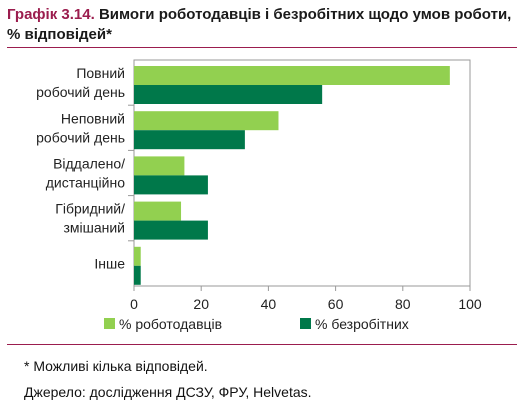  Describe the element at coordinates (362, 324) in the screenshot. I see `legend-label: % безробітних` at that location.